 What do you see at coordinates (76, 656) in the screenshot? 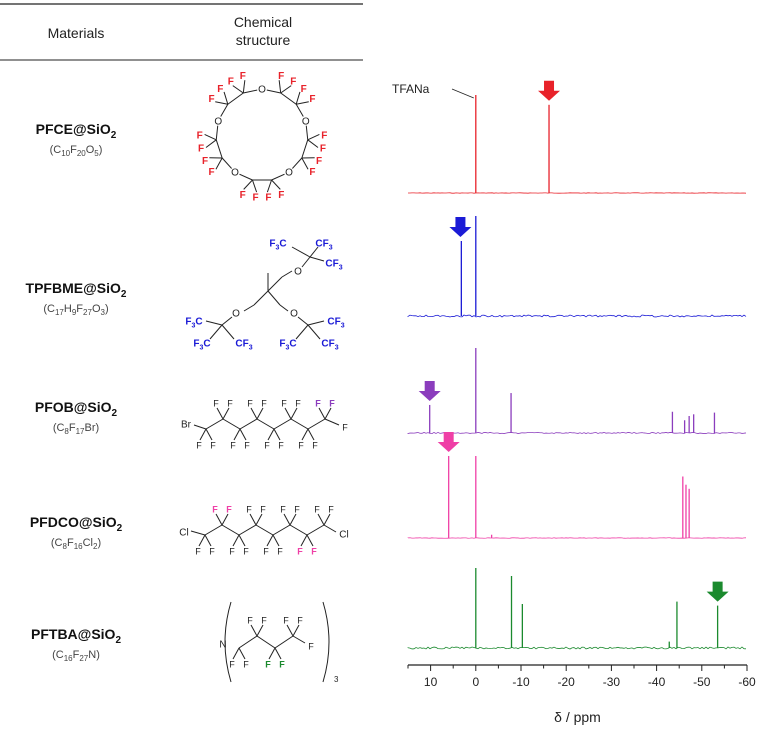
I see `material-formula: (C16F27N)` at bounding box center [76, 656].